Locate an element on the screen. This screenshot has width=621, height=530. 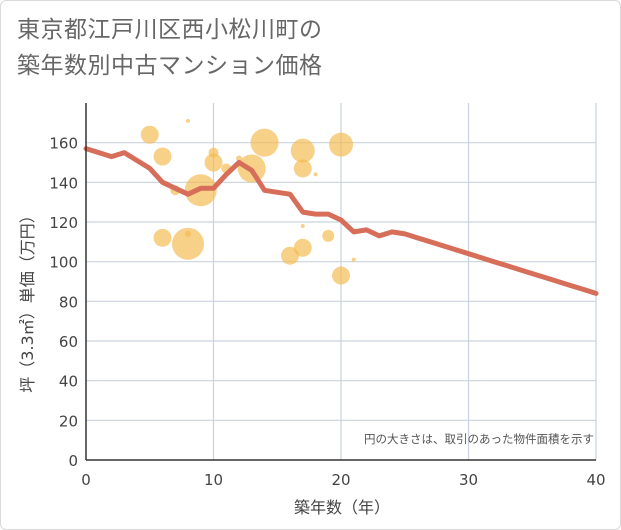
y-tick-label: 80 is located at coordinates (68, 302).